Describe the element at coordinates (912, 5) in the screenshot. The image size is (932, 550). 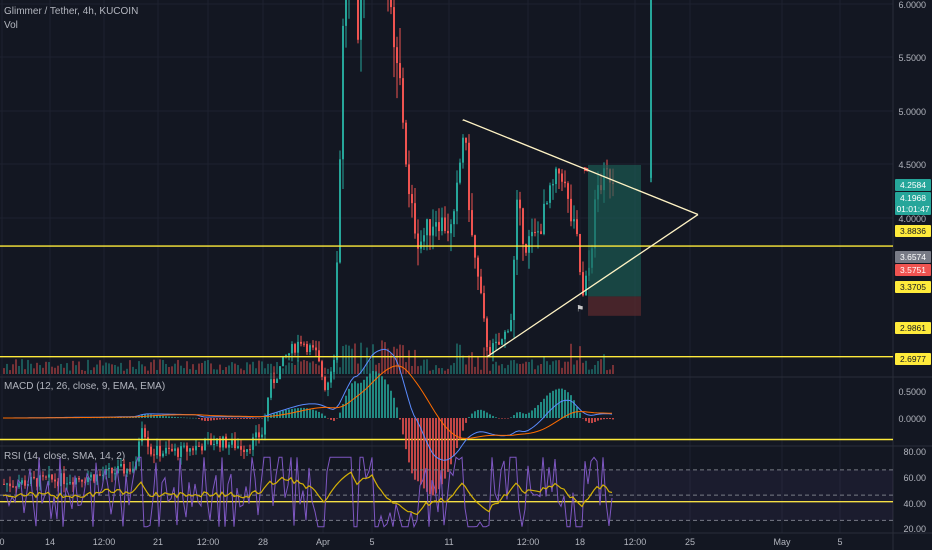
I see `price-tick-label: 6.0000` at that location.